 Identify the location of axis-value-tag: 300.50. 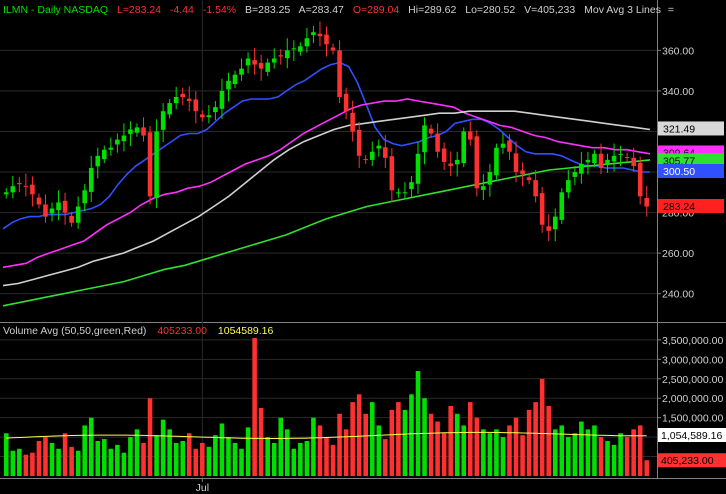
(691, 171).